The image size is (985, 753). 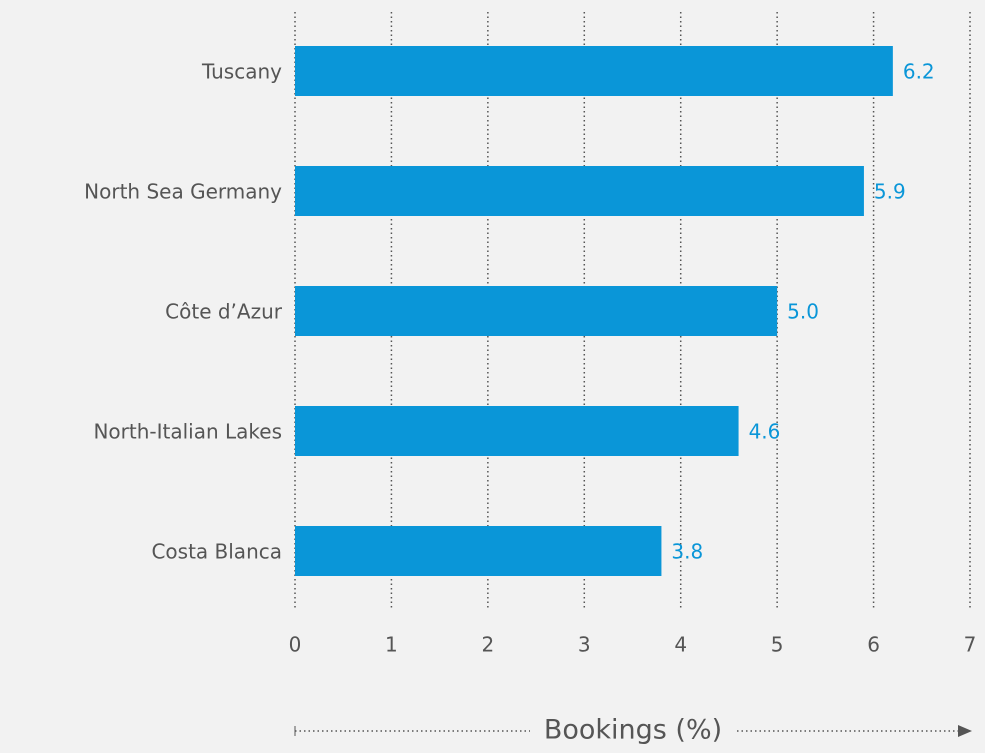 What do you see at coordinates (487, 645) in the screenshot?
I see `x-tick-label: 2` at bounding box center [487, 645].